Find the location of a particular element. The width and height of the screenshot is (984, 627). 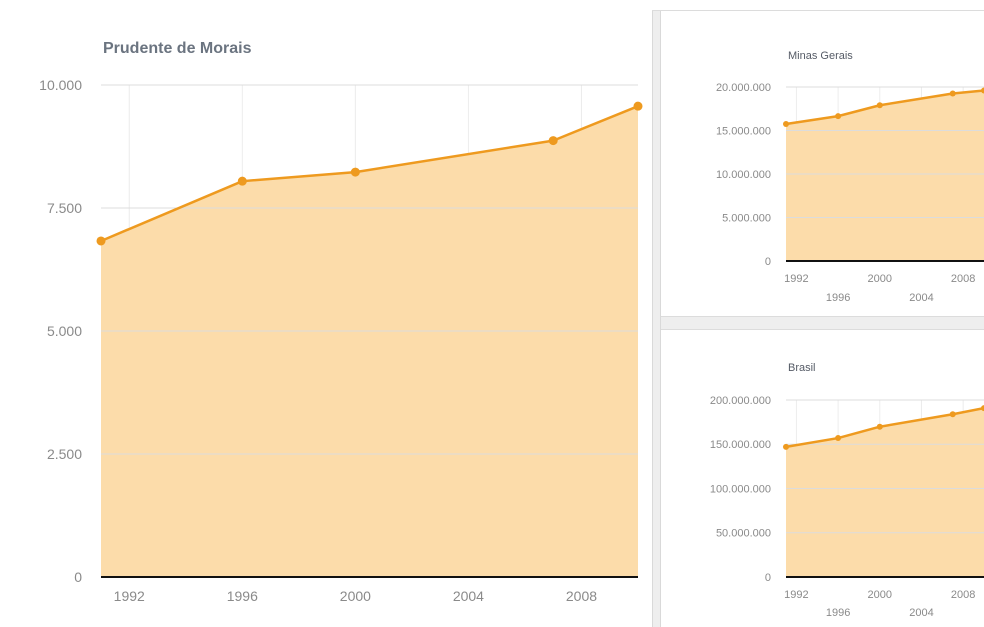

y-tick-label: 150.000.000 is located at coordinates (740, 445).